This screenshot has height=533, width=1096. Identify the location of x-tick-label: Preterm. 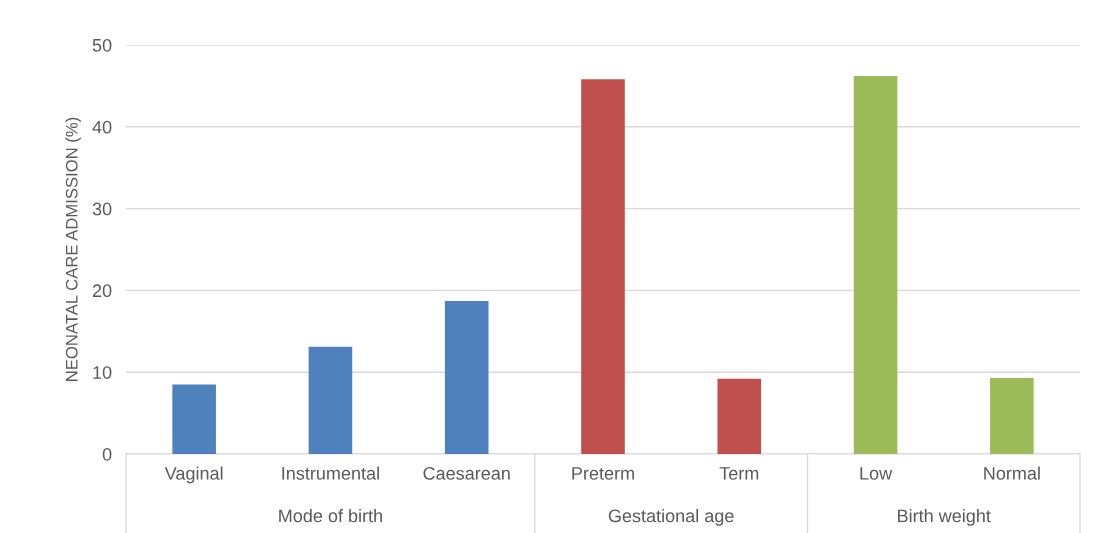
(603, 473).